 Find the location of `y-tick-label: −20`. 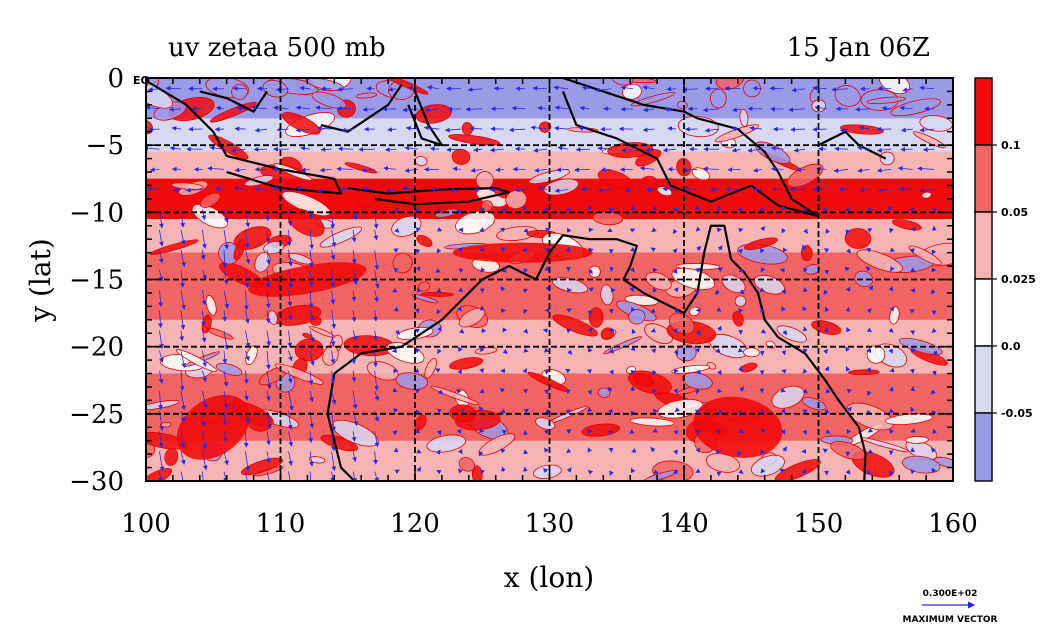

y-tick-label: −20 is located at coordinates (96, 348).